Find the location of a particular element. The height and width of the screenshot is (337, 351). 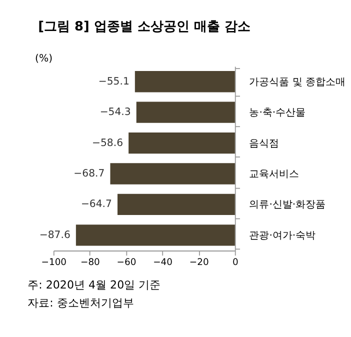

data-label: −58.6 is located at coordinates (108, 143).